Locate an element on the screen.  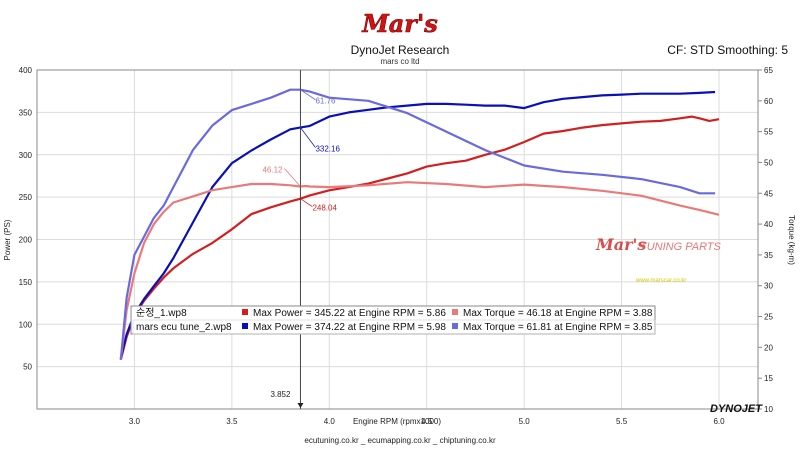
mars-logo-text: Mar's is located at coordinates (399, 23).